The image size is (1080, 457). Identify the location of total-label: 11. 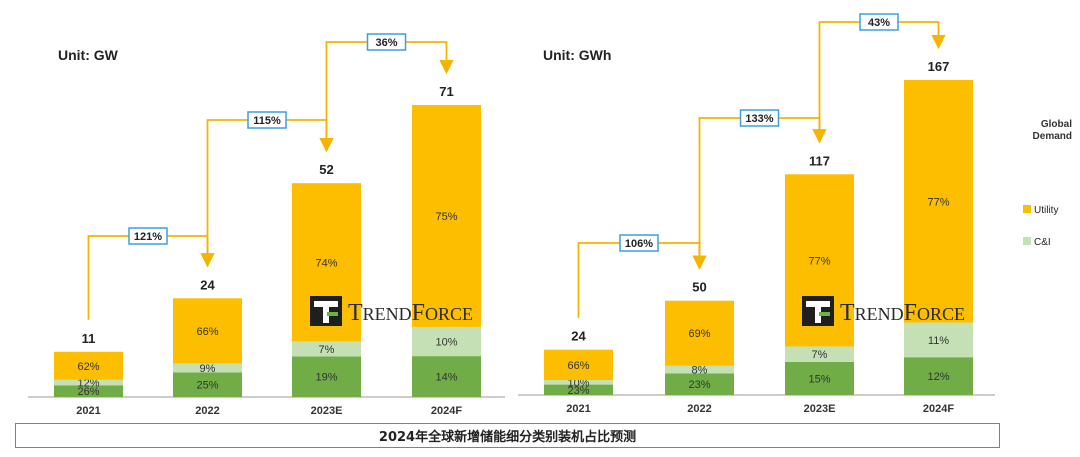
(89, 338).